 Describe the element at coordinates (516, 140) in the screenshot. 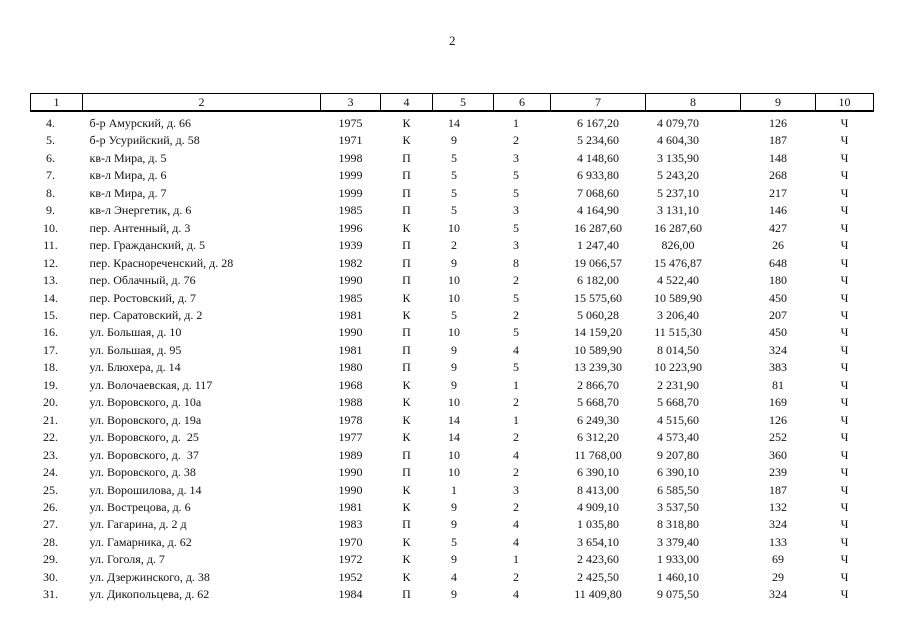

I see `table-cell: 2` at that location.